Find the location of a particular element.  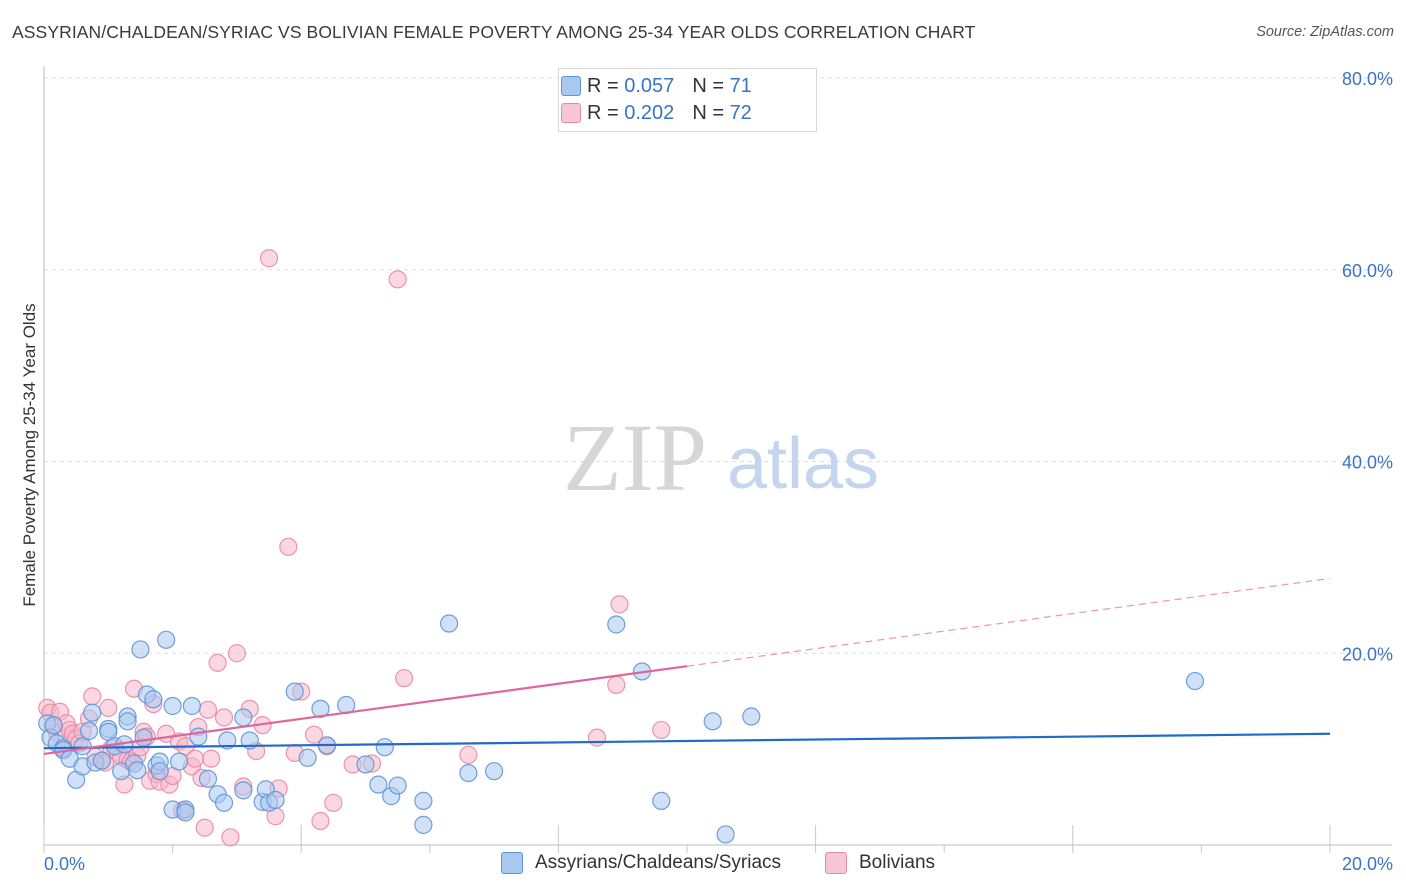

legend-r-value: 0.057 is located at coordinates (649, 85).